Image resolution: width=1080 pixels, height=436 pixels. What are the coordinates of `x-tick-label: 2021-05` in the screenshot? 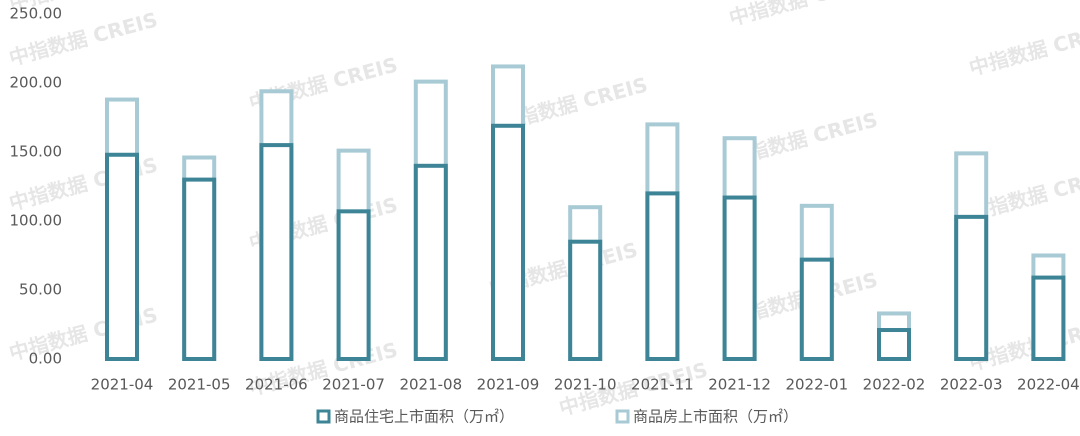 It's located at (199, 385).